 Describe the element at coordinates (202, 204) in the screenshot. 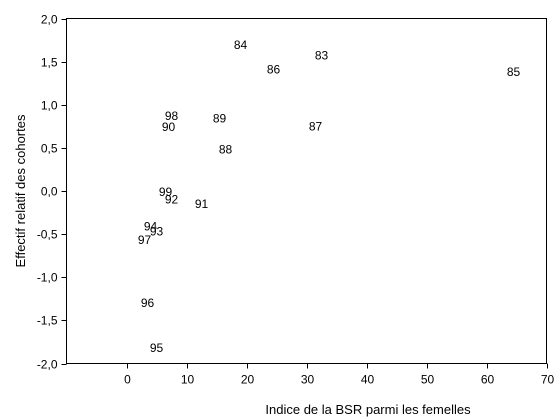

I see `point-label: 91` at that location.